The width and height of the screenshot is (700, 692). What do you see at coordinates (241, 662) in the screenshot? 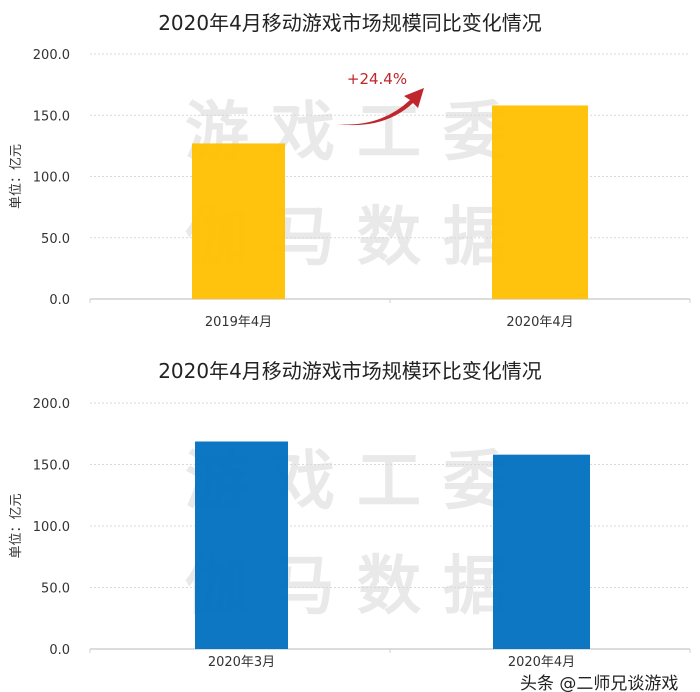
I see `x-tick-label: 2020年3月` at bounding box center [241, 662].